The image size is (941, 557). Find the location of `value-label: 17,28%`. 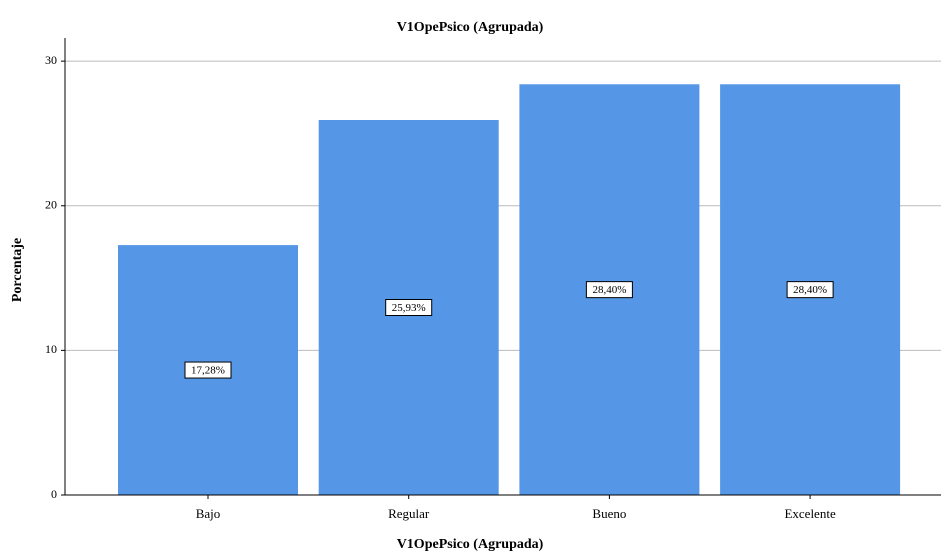

value-label: 17,28% is located at coordinates (208, 371).